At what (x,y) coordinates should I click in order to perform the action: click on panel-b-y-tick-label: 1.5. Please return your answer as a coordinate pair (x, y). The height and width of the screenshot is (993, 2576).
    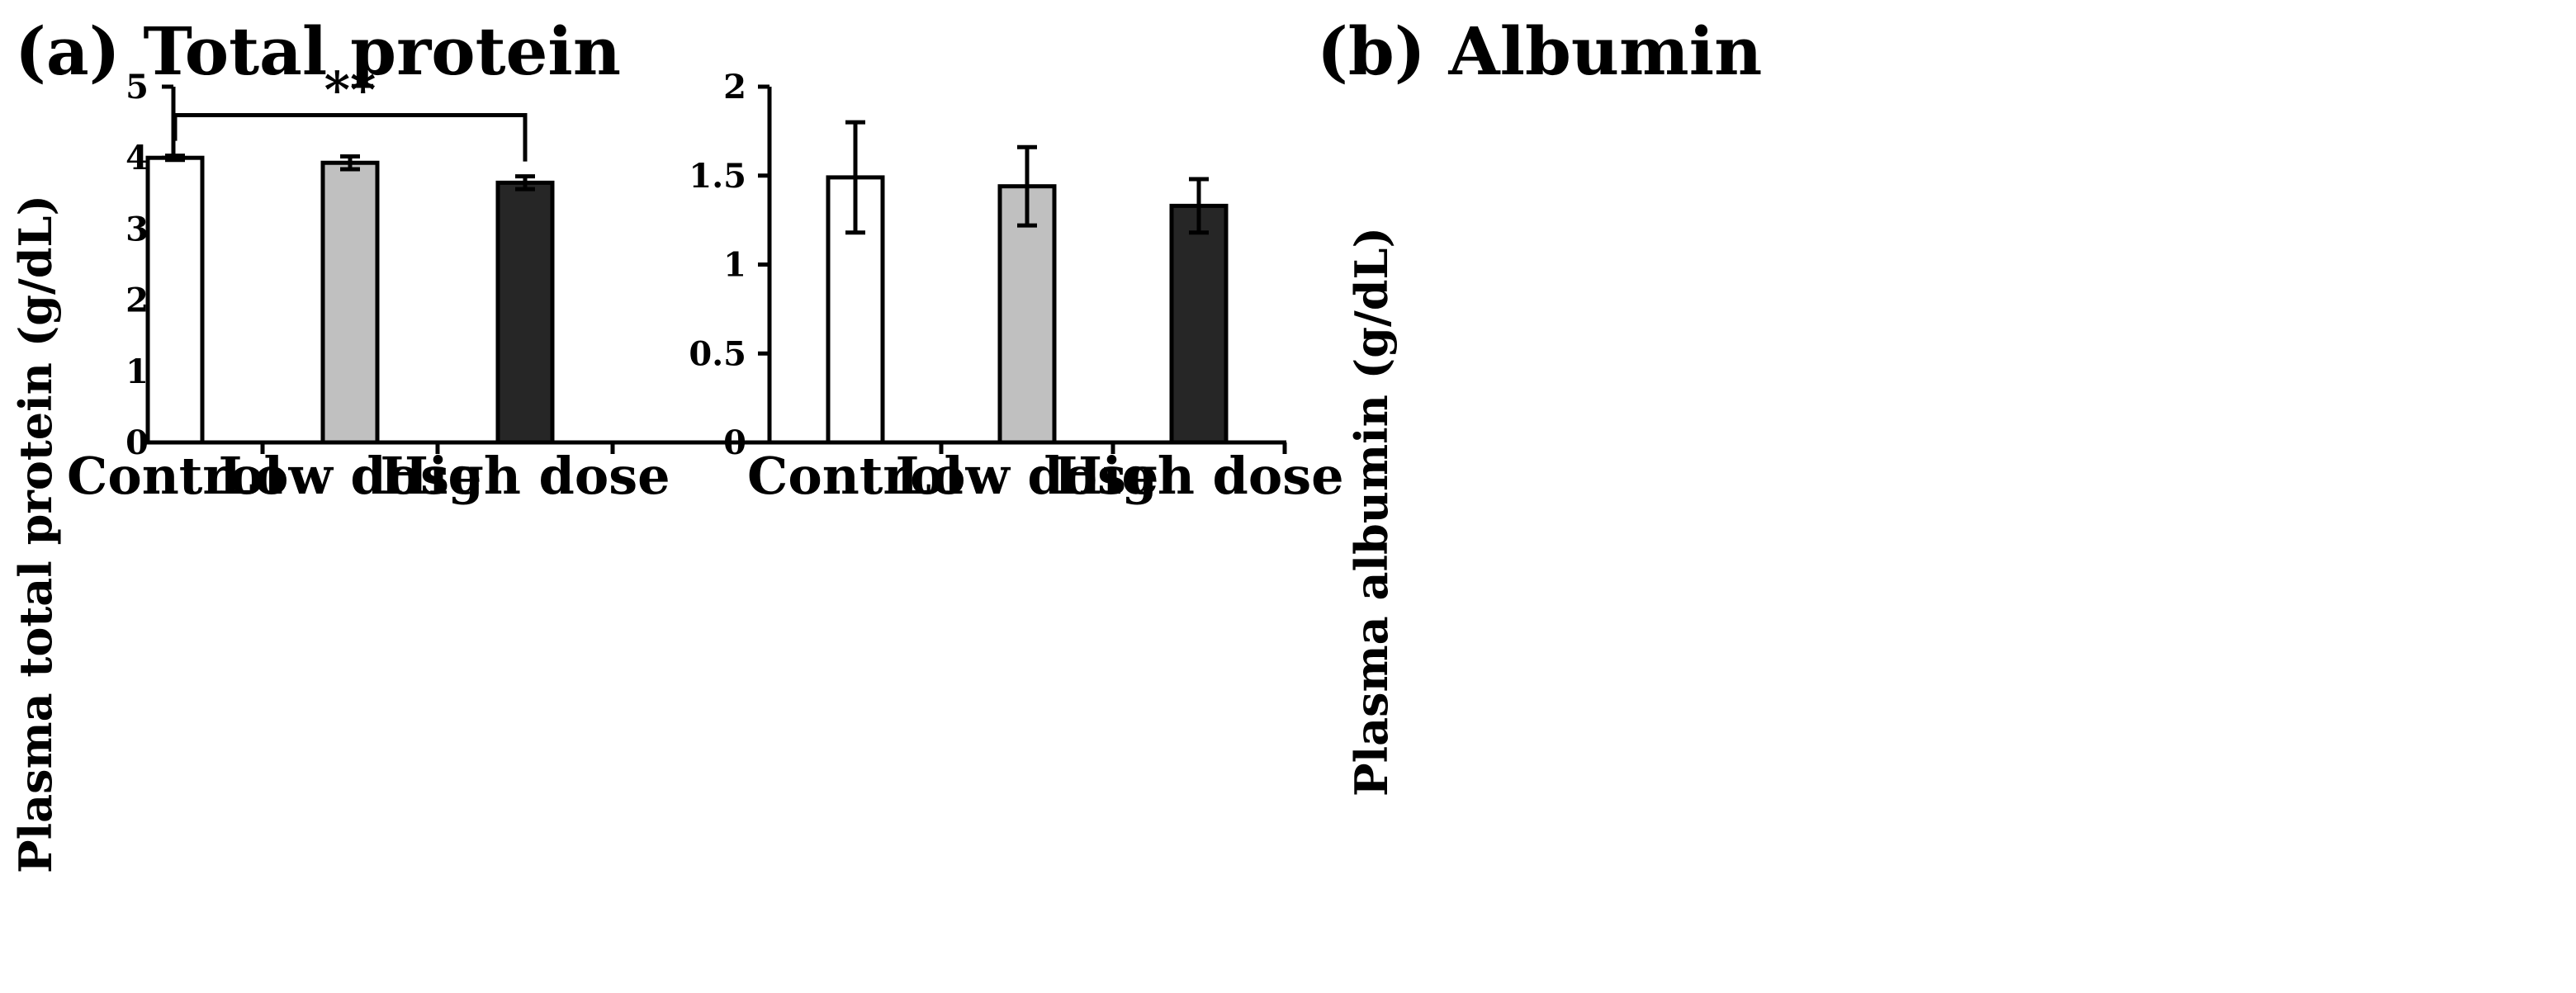
    Looking at the image, I should click on (717, 176).